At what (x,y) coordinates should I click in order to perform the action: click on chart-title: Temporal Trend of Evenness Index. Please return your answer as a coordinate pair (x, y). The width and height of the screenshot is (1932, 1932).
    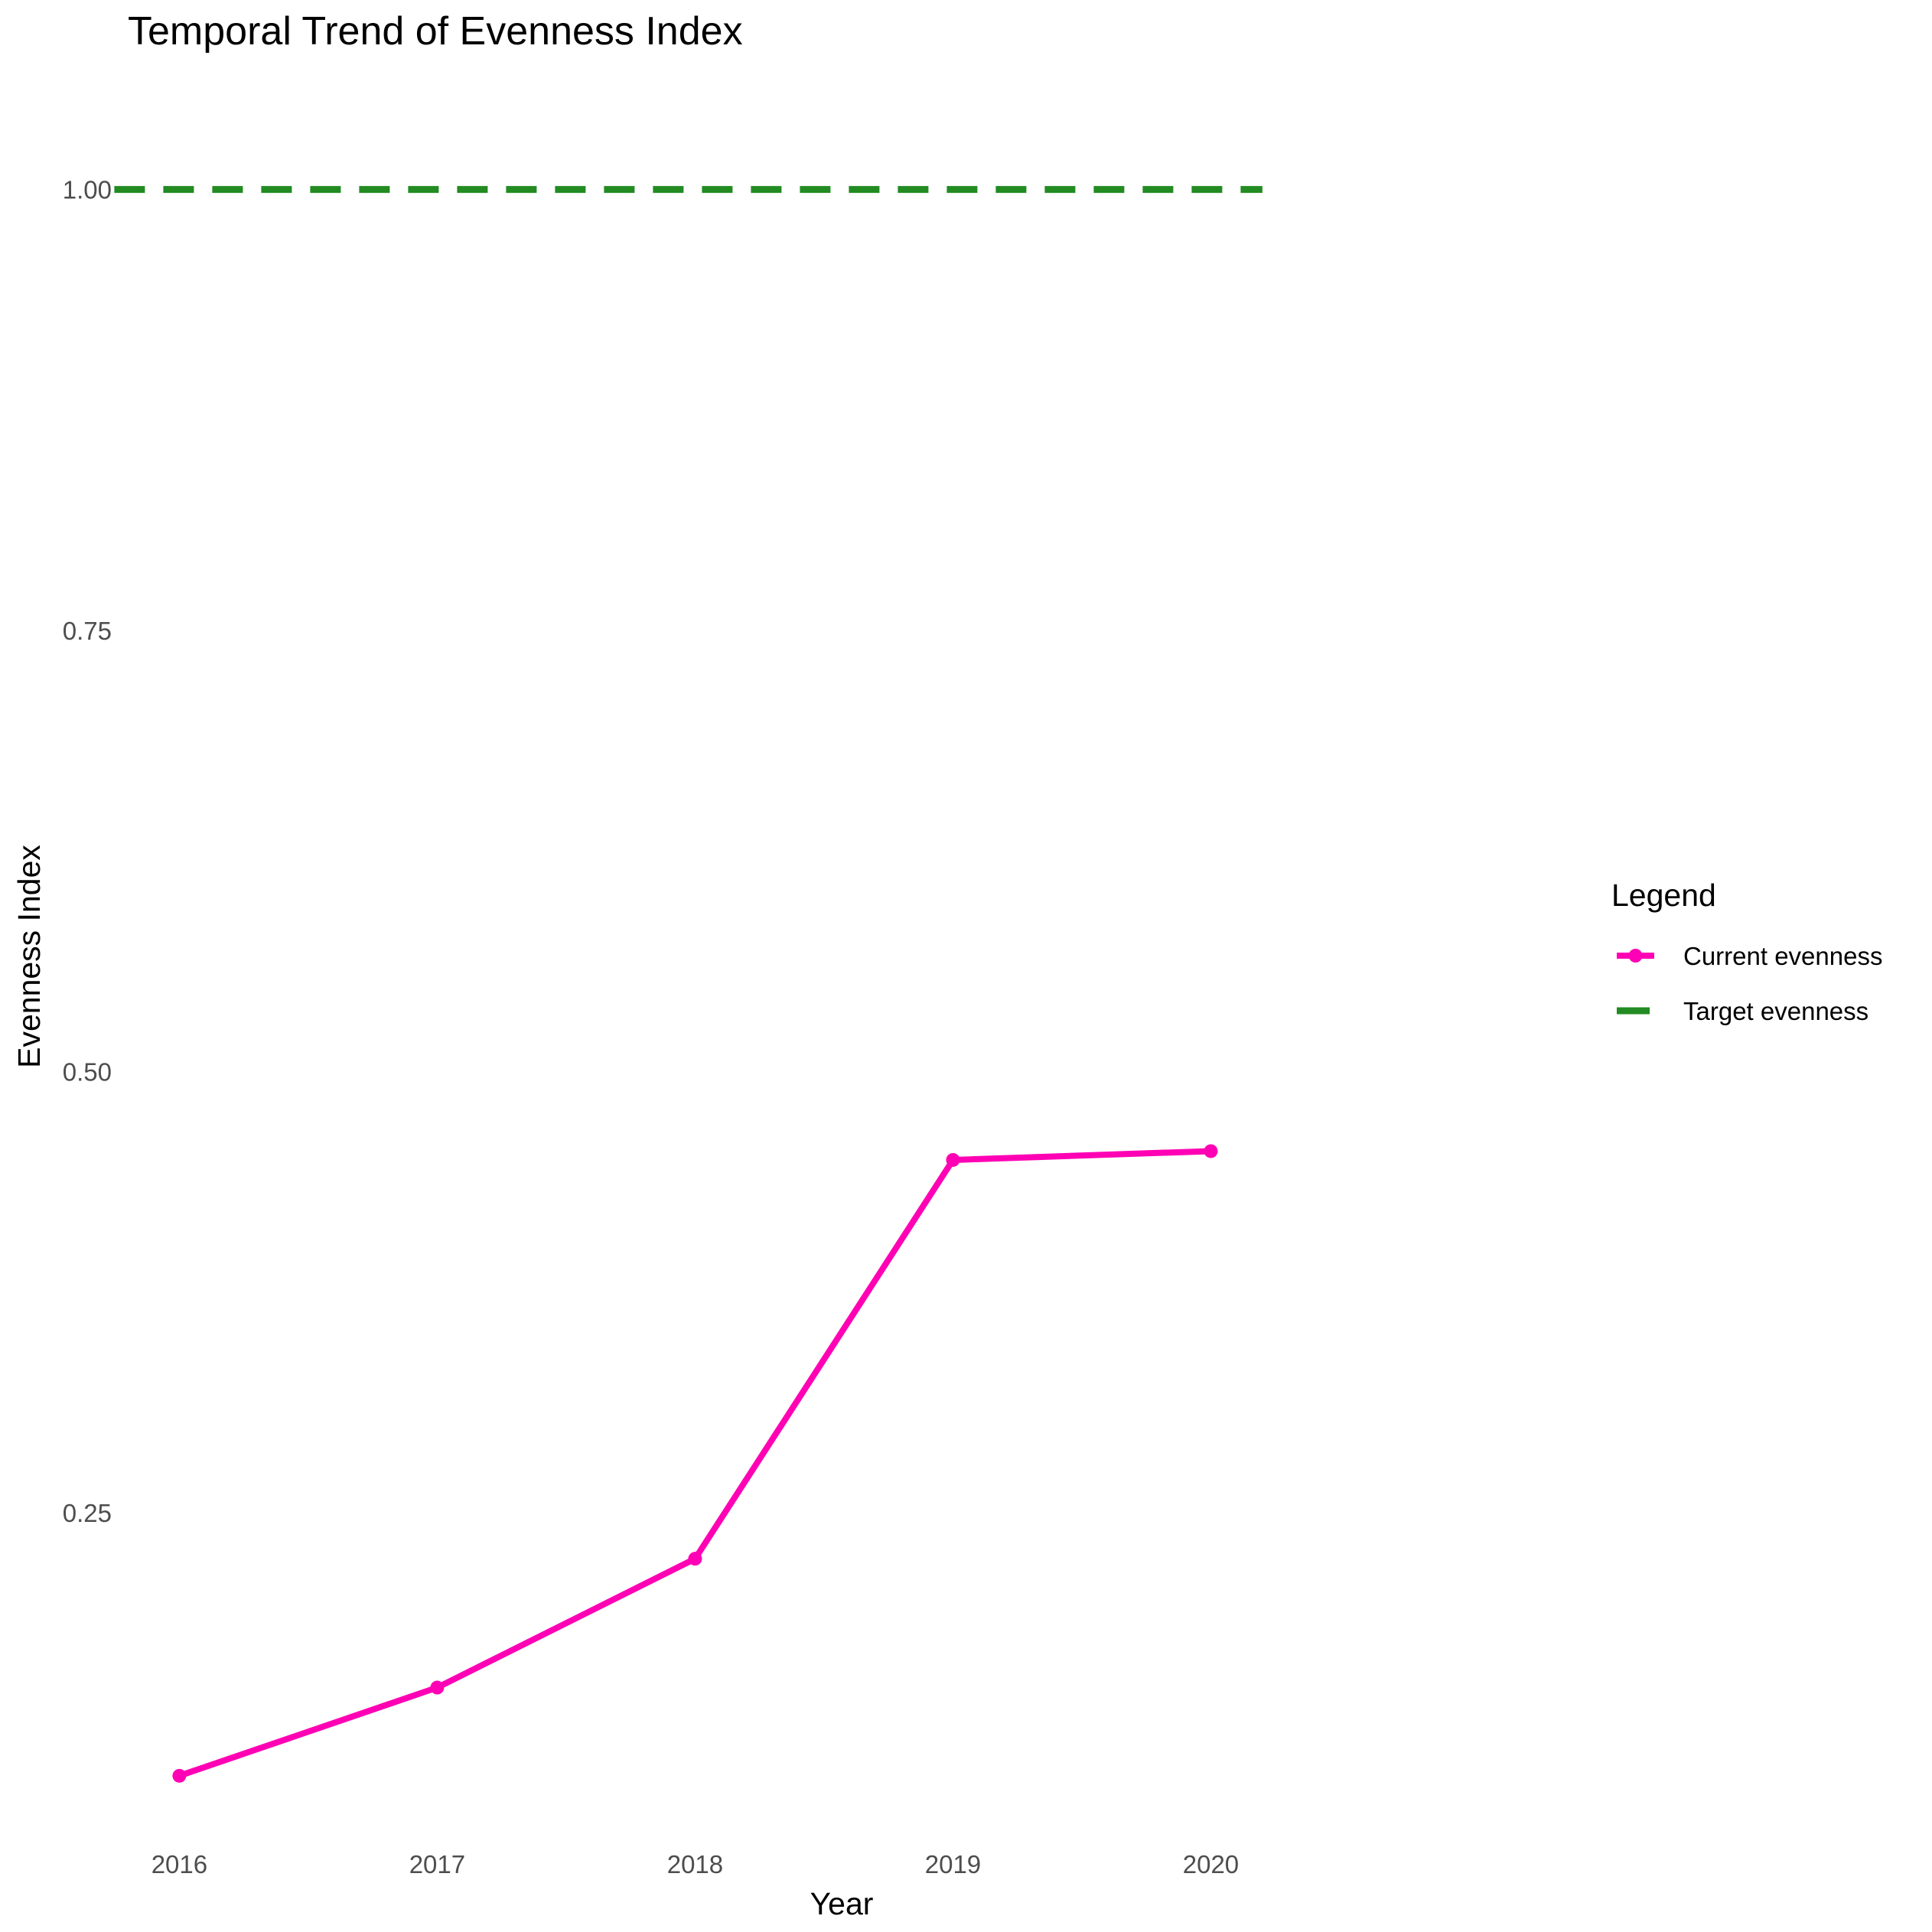
    Looking at the image, I should click on (435, 31).